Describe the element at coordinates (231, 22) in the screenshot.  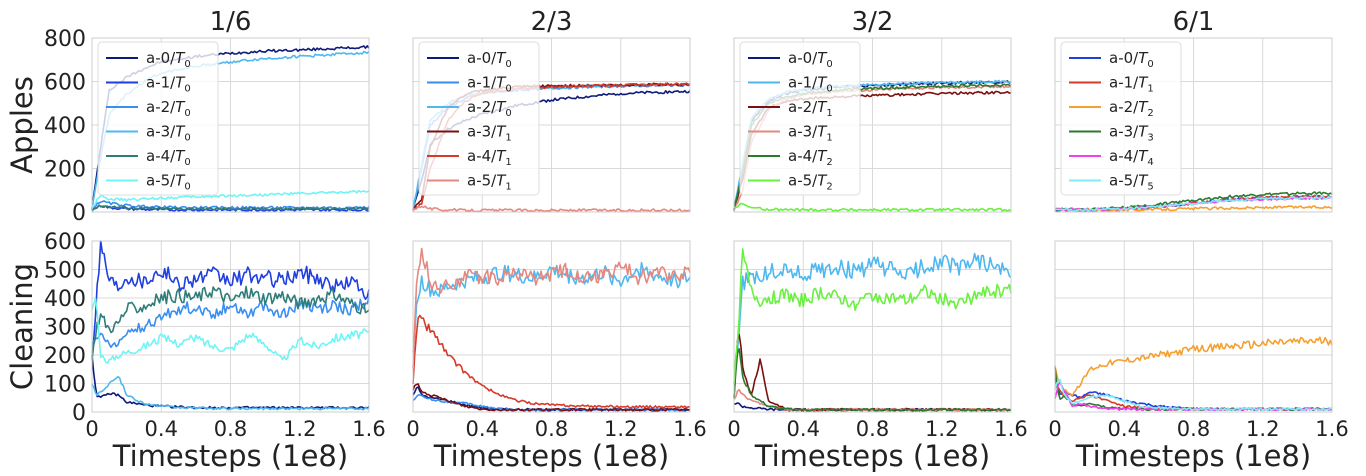
I see `panel-title: 1/6` at that location.